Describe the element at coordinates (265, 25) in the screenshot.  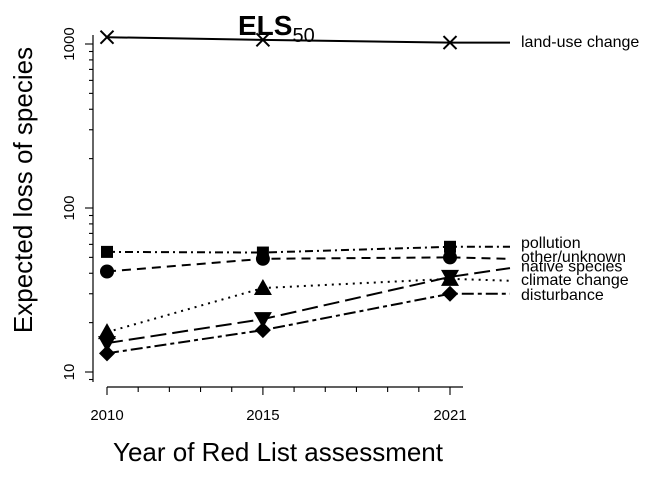
I see `chart-title-main: ELS` at that location.